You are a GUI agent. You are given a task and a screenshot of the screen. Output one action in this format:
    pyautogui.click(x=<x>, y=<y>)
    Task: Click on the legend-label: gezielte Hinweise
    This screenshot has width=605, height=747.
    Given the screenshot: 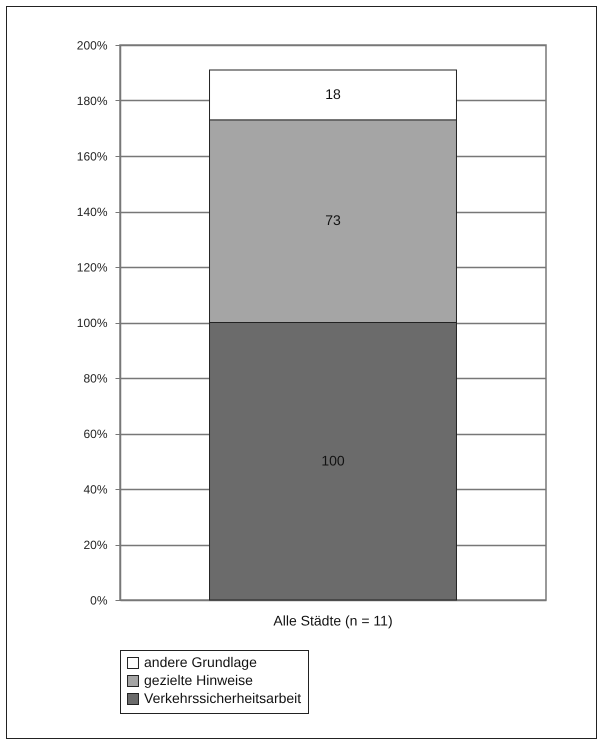 What is the action you would take?
    pyautogui.click(x=199, y=680)
    